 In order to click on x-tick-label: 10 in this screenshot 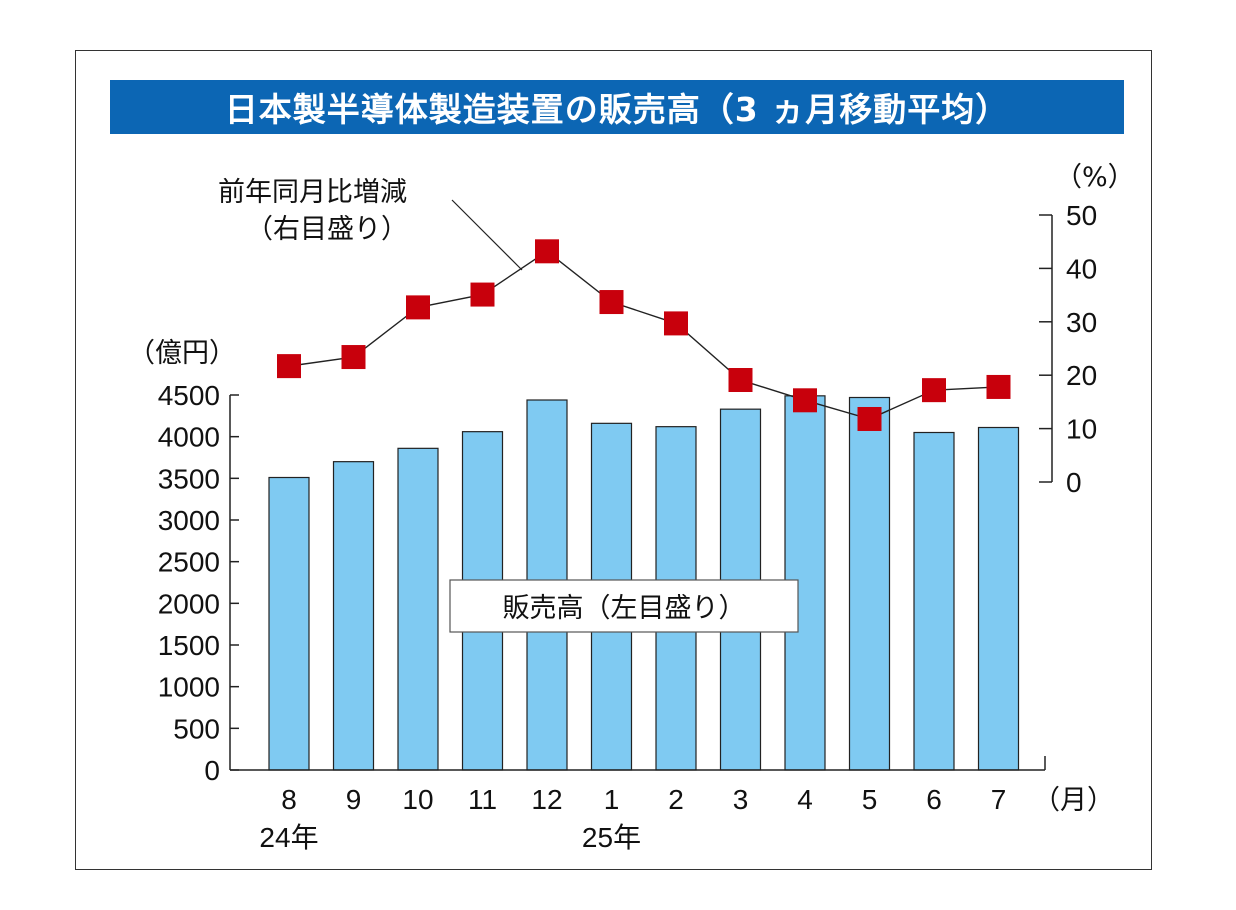, I will do `click(417, 799)`.